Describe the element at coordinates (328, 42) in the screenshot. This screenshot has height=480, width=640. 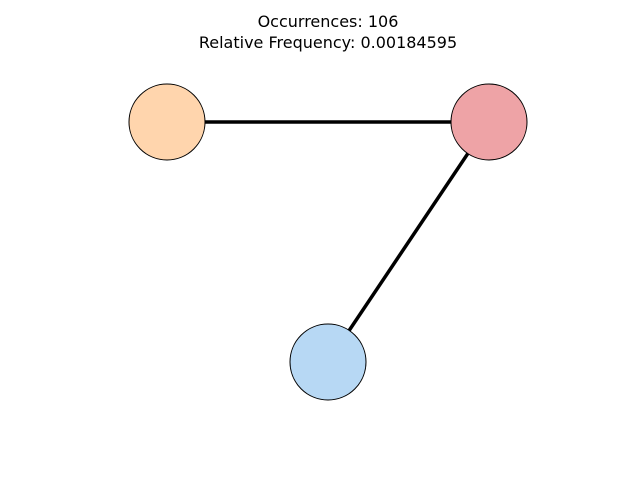
I see `relative-frequency-label: Relative Frequency: 0.00184595` at that location.